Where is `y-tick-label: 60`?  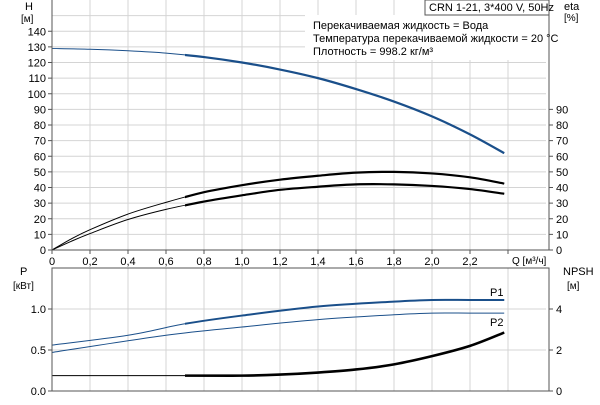
y-tick-label: 60 is located at coordinates (40, 157).